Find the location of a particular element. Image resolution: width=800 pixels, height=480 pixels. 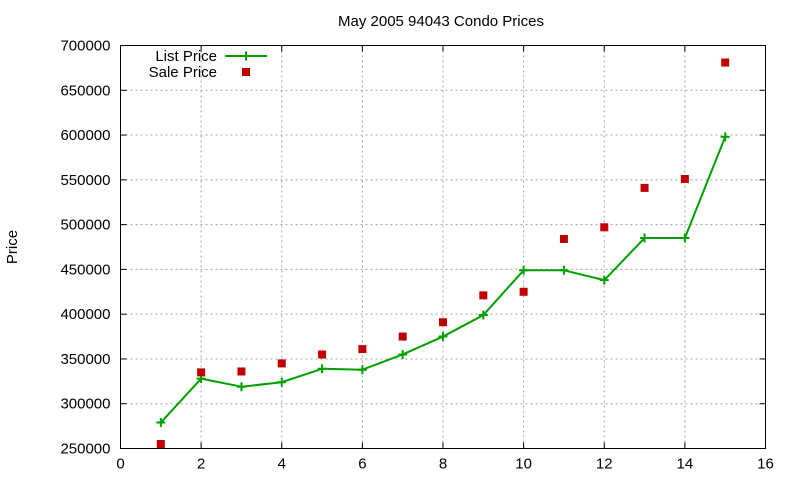

y-tick-label: 300000 is located at coordinates (85, 404).